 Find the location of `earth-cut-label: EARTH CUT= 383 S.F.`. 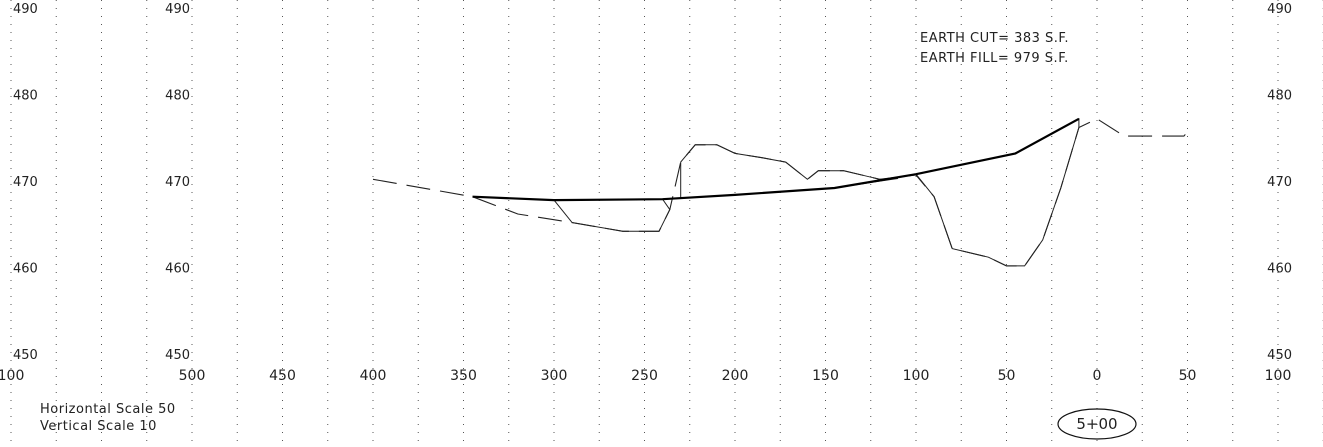

earth-cut-label: EARTH CUT= 383 S.F. is located at coordinates (994, 38).